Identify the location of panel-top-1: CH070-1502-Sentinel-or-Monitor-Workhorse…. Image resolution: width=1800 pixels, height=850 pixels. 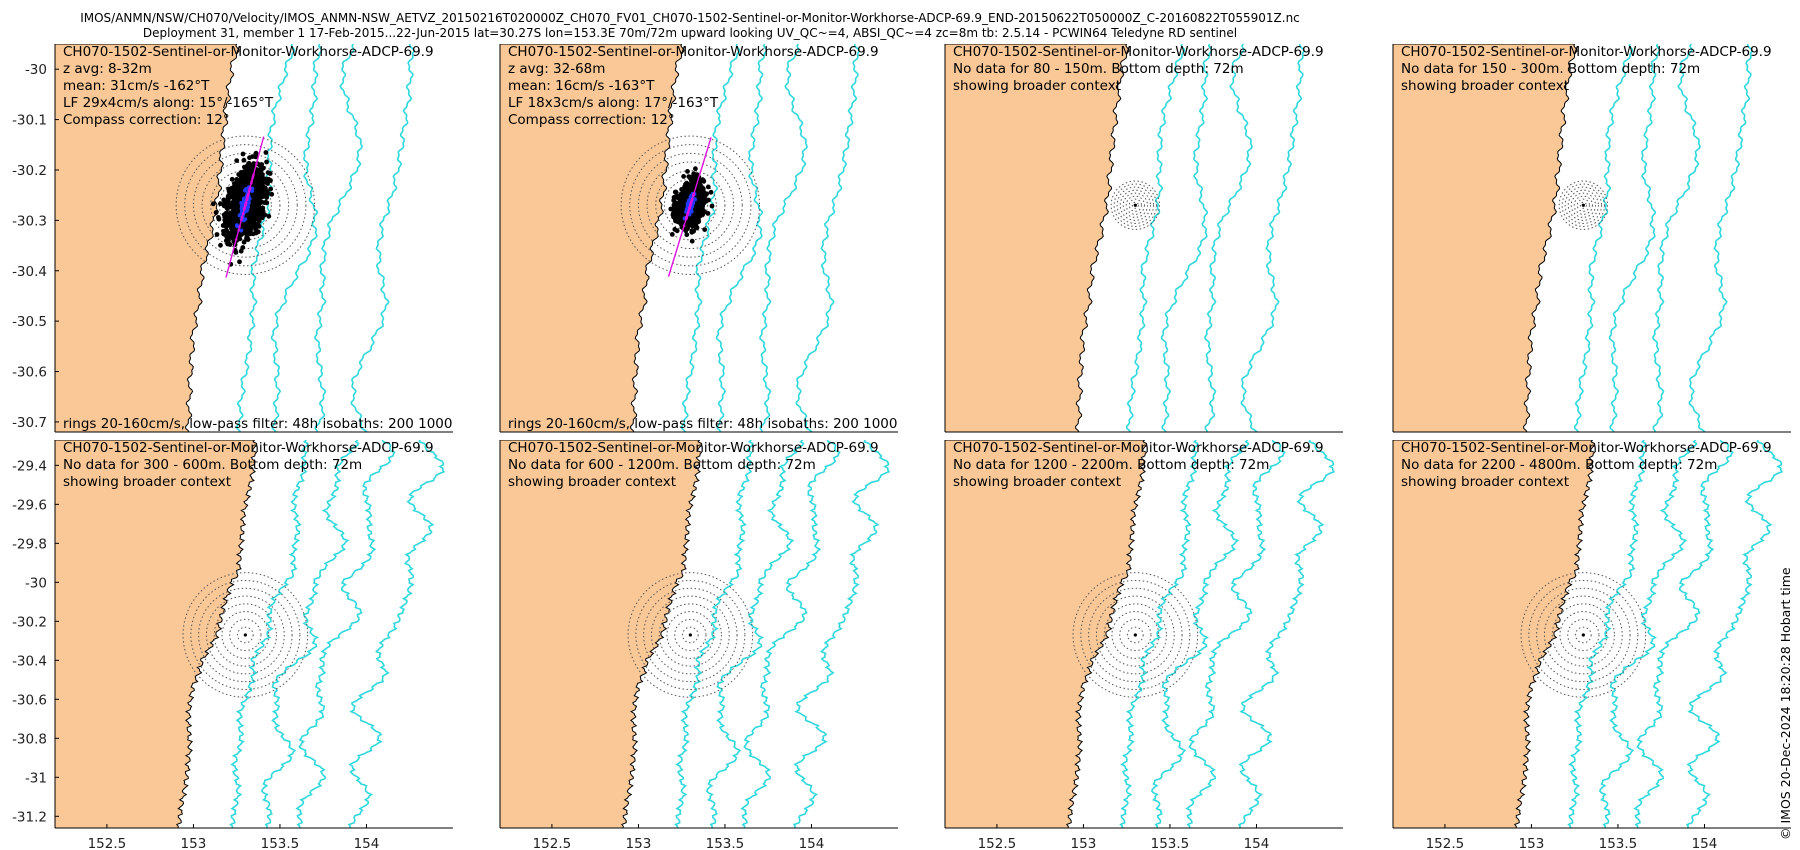
(698, 238).